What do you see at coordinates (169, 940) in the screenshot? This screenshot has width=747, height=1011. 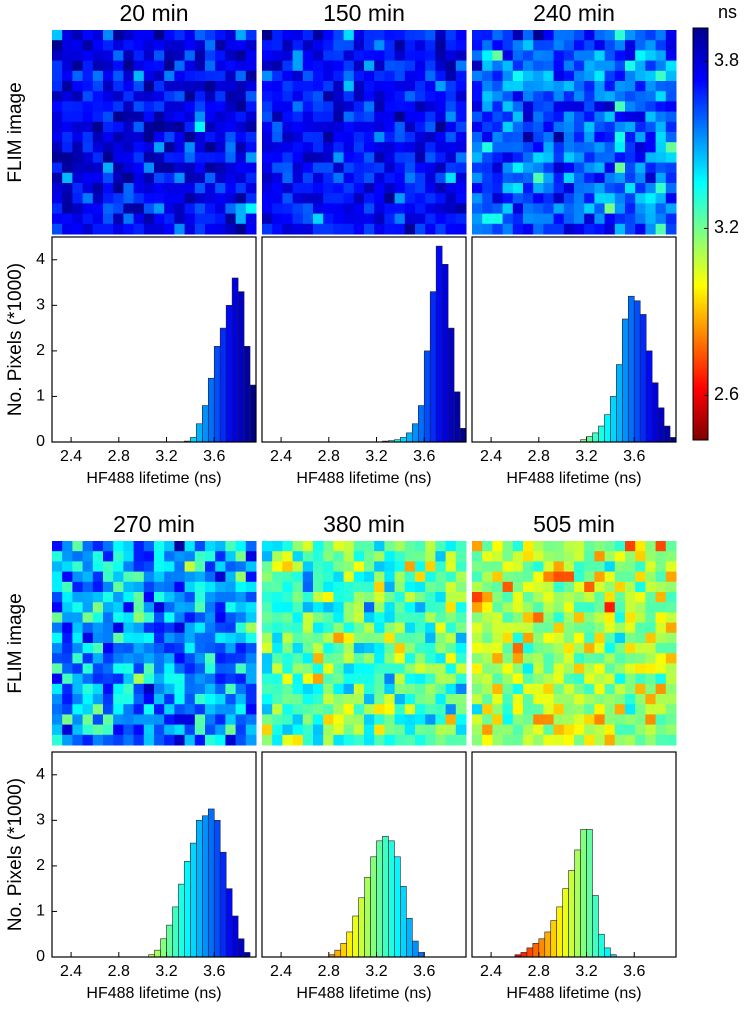 I see `bar` at bounding box center [169, 940].